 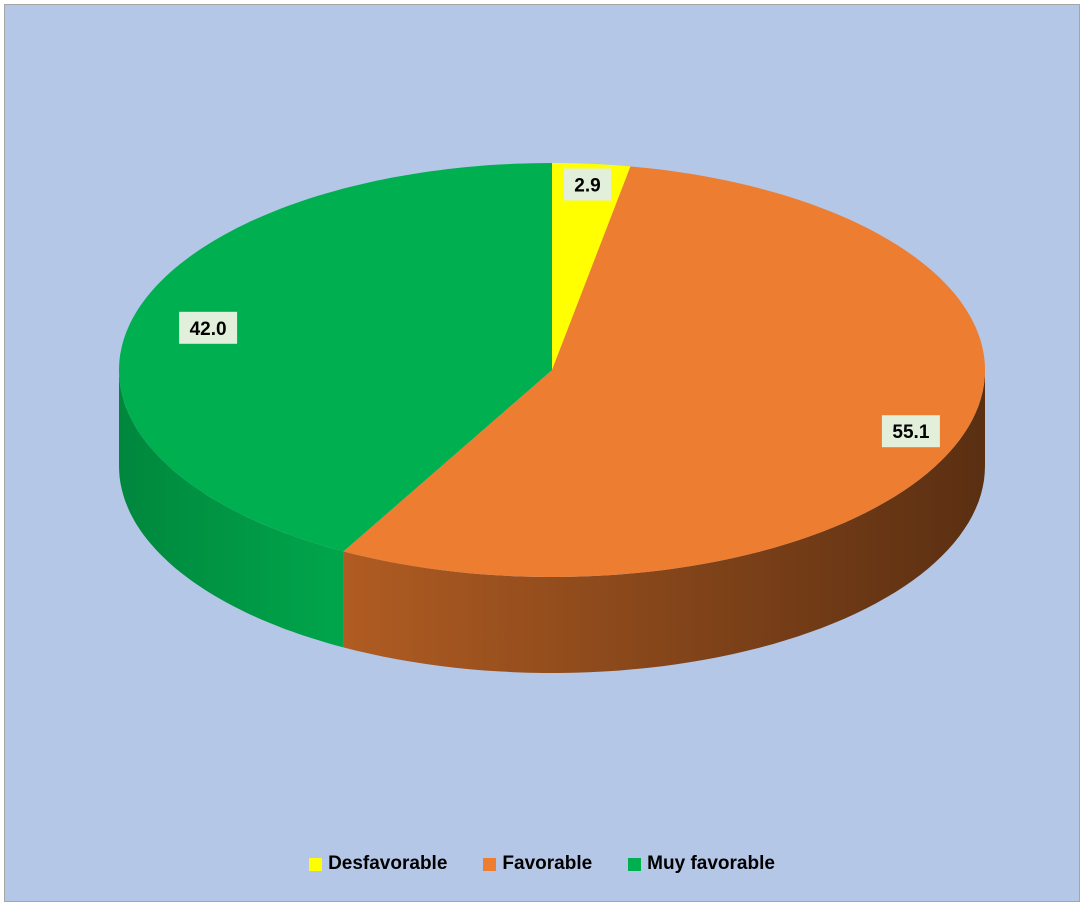 I want to click on data-label-text-muy-favorable: 42.0, so click(x=208, y=329).